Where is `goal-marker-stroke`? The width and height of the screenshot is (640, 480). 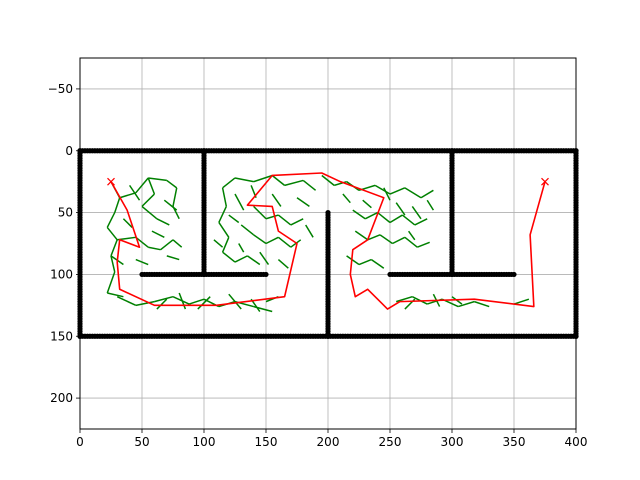
goal-marker-stroke is located at coordinates (545, 181).